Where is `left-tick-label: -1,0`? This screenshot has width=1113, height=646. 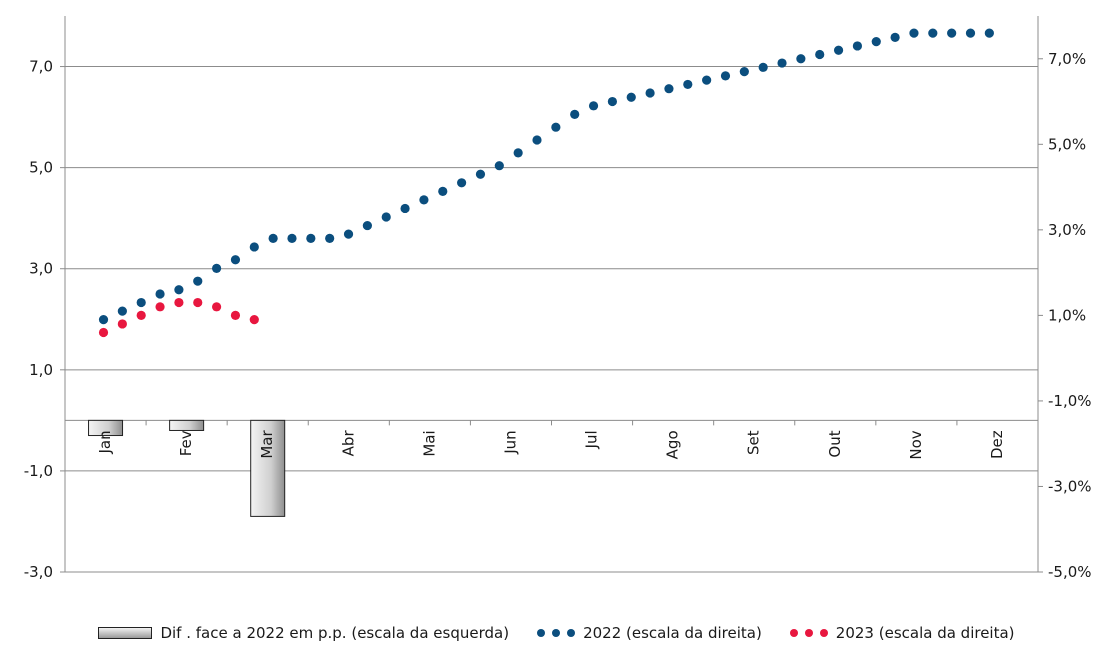
left-tick-label: -1,0 is located at coordinates (38, 471).